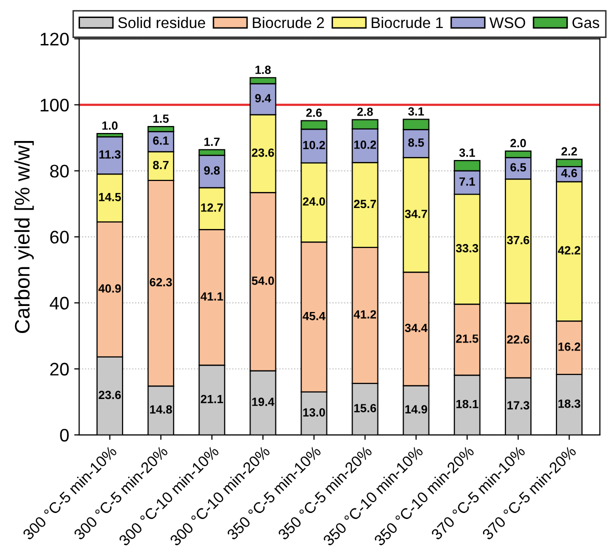  What do you see at coordinates (365, 112) in the screenshot?
I see `data-label: 2.8` at bounding box center [365, 112].